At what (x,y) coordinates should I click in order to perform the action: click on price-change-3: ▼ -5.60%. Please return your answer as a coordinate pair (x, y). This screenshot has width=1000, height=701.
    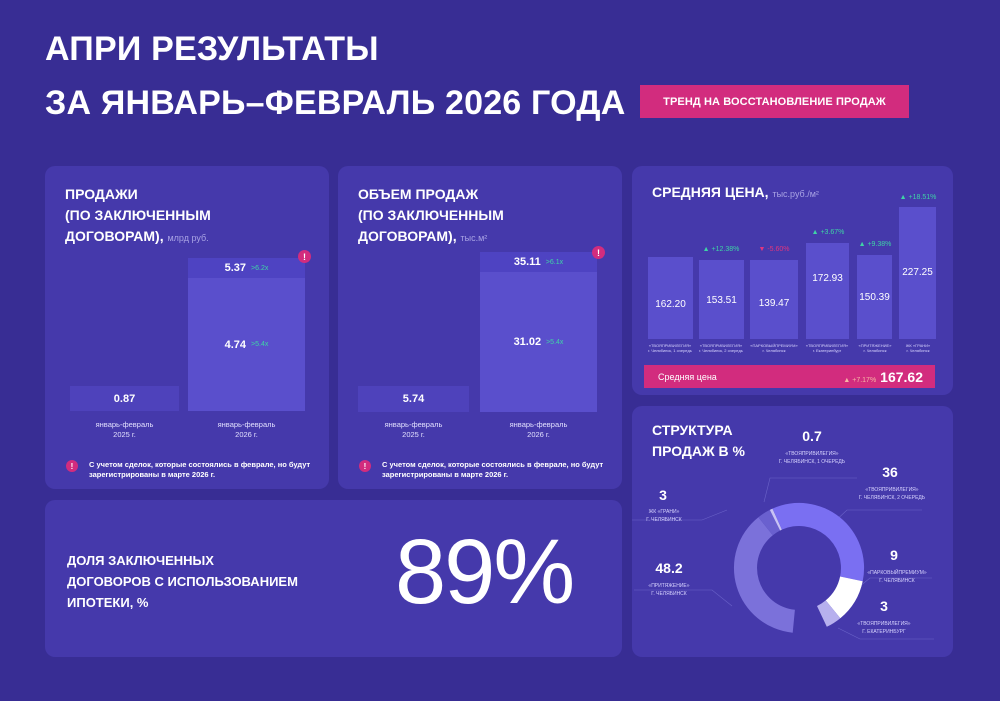
    Looking at the image, I should click on (774, 249).